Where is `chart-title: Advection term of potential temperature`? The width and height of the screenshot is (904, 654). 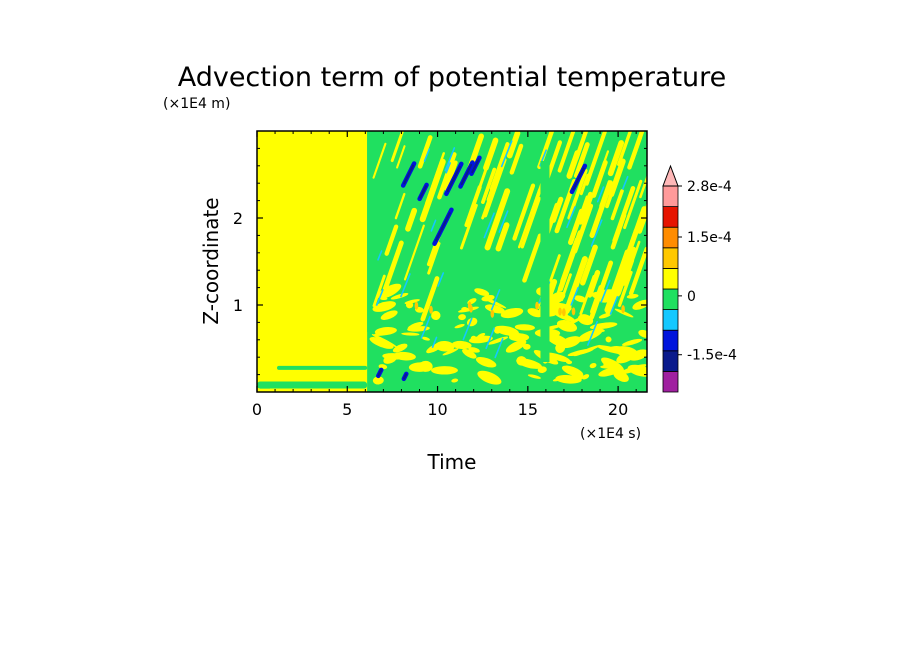 chart-title: Advection term of potential temperature is located at coordinates (452, 77).